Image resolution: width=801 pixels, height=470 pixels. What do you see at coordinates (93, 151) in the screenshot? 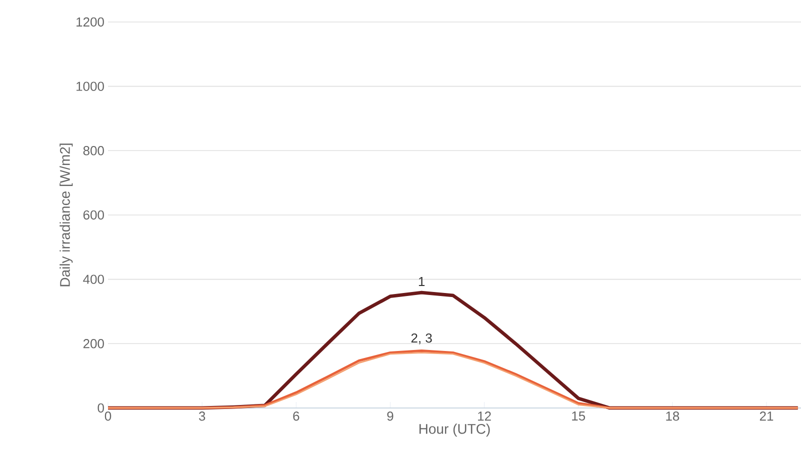
I see `y-tick-label: 800` at bounding box center [93, 151].